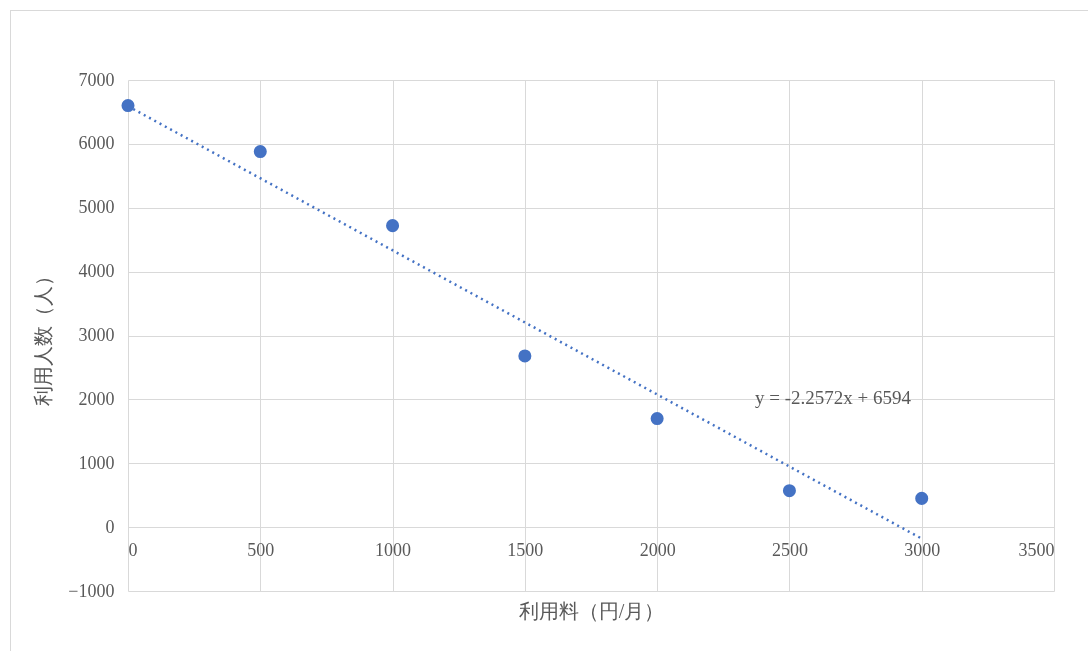 This screenshot has width=1088, height=651. Describe the element at coordinates (133, 549) in the screenshot. I see `x-tick-label: 0` at that location.